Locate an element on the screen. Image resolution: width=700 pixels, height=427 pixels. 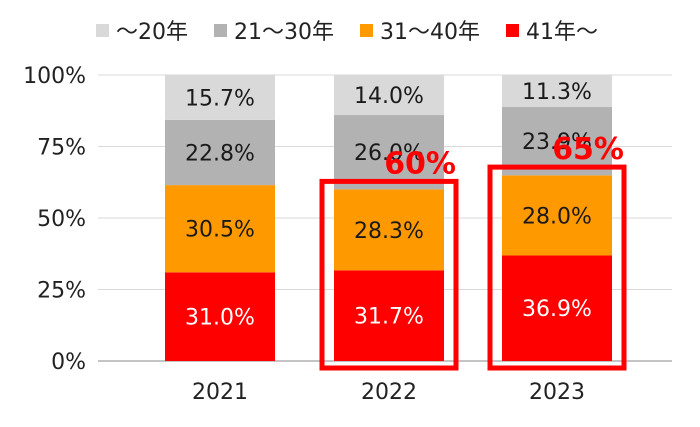
chart-legend: ～20年 21～30年 31～40年 41年～ is located at coordinates (360, 30).